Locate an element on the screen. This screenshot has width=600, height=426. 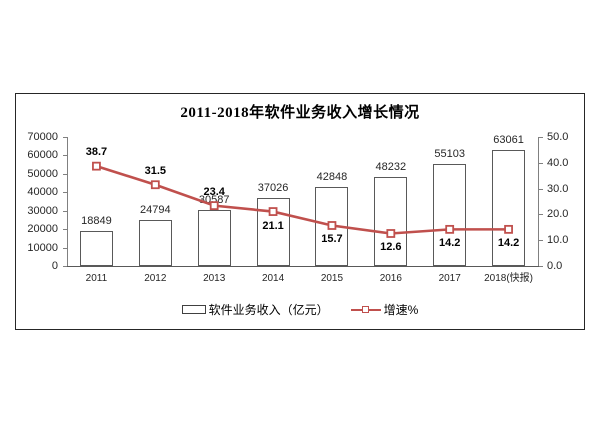
line-series-swatch-icon is located at coordinates (365, 309).